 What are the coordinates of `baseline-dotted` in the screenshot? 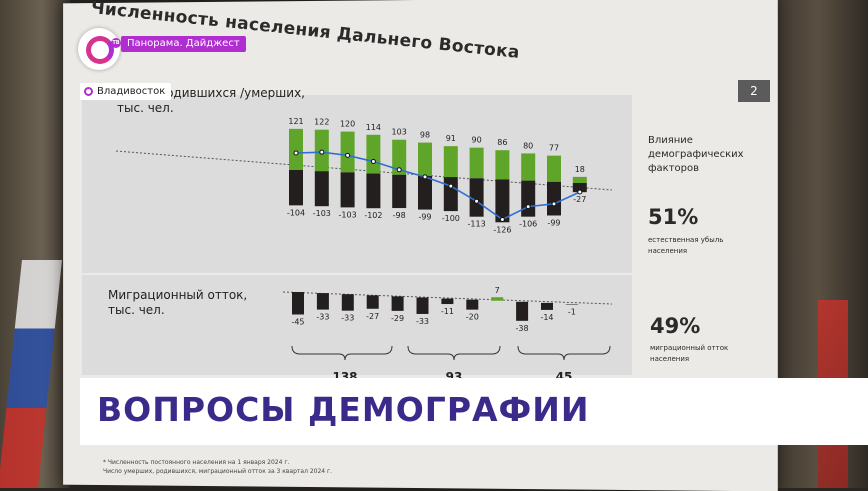 It's located at (364, 170).